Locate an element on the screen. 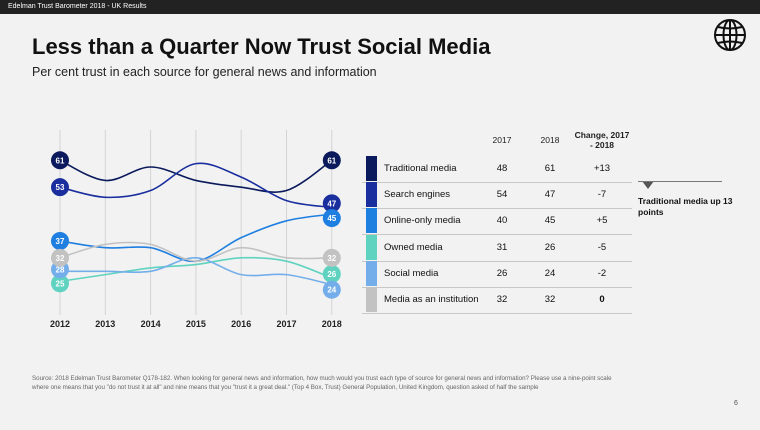 The width and height of the screenshot is (760, 430). x-tick-label: 2013 is located at coordinates (105, 324).